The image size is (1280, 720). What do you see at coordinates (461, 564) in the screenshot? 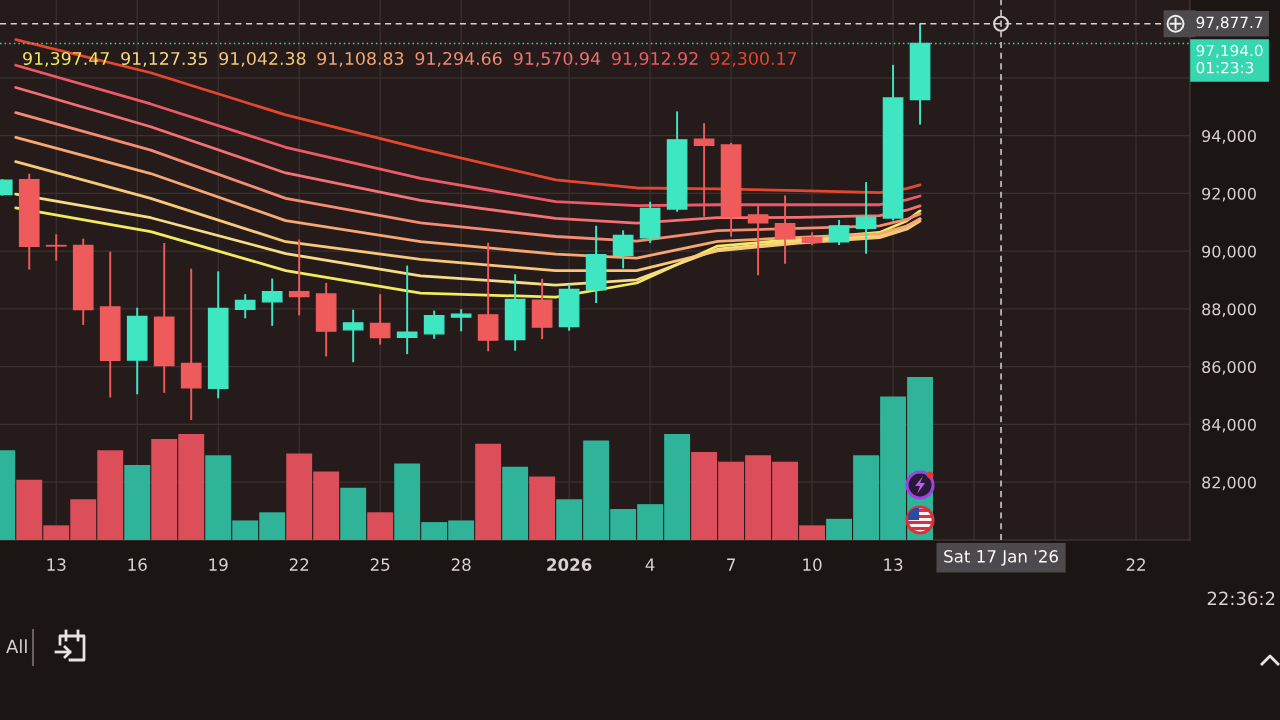
I see `x-tick-label: 28` at bounding box center [461, 564].